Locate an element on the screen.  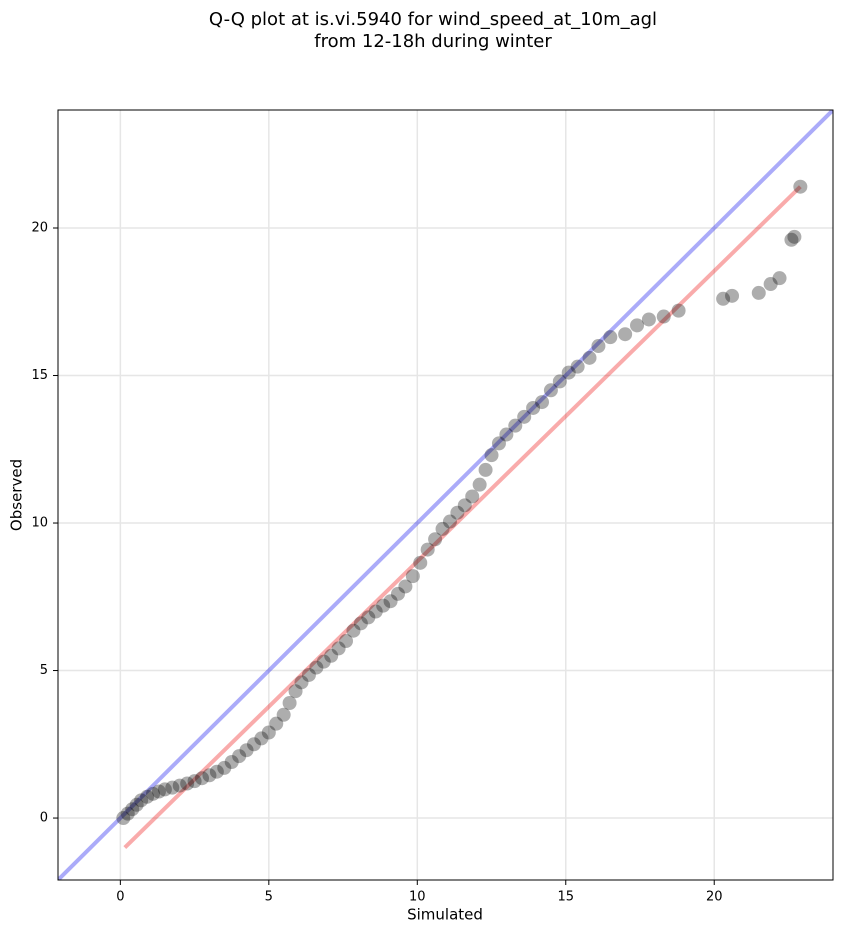
x-tick-label: 10 is located at coordinates (417, 897).